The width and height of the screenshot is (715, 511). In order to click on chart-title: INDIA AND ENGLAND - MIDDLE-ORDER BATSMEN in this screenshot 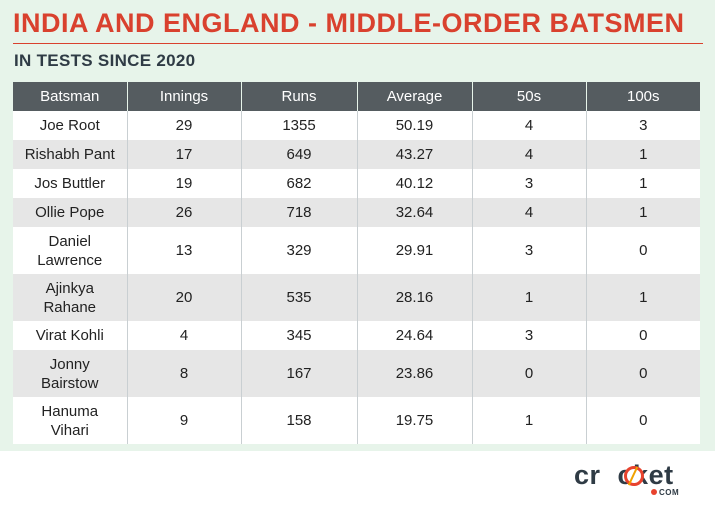, I will do `click(349, 23)`.